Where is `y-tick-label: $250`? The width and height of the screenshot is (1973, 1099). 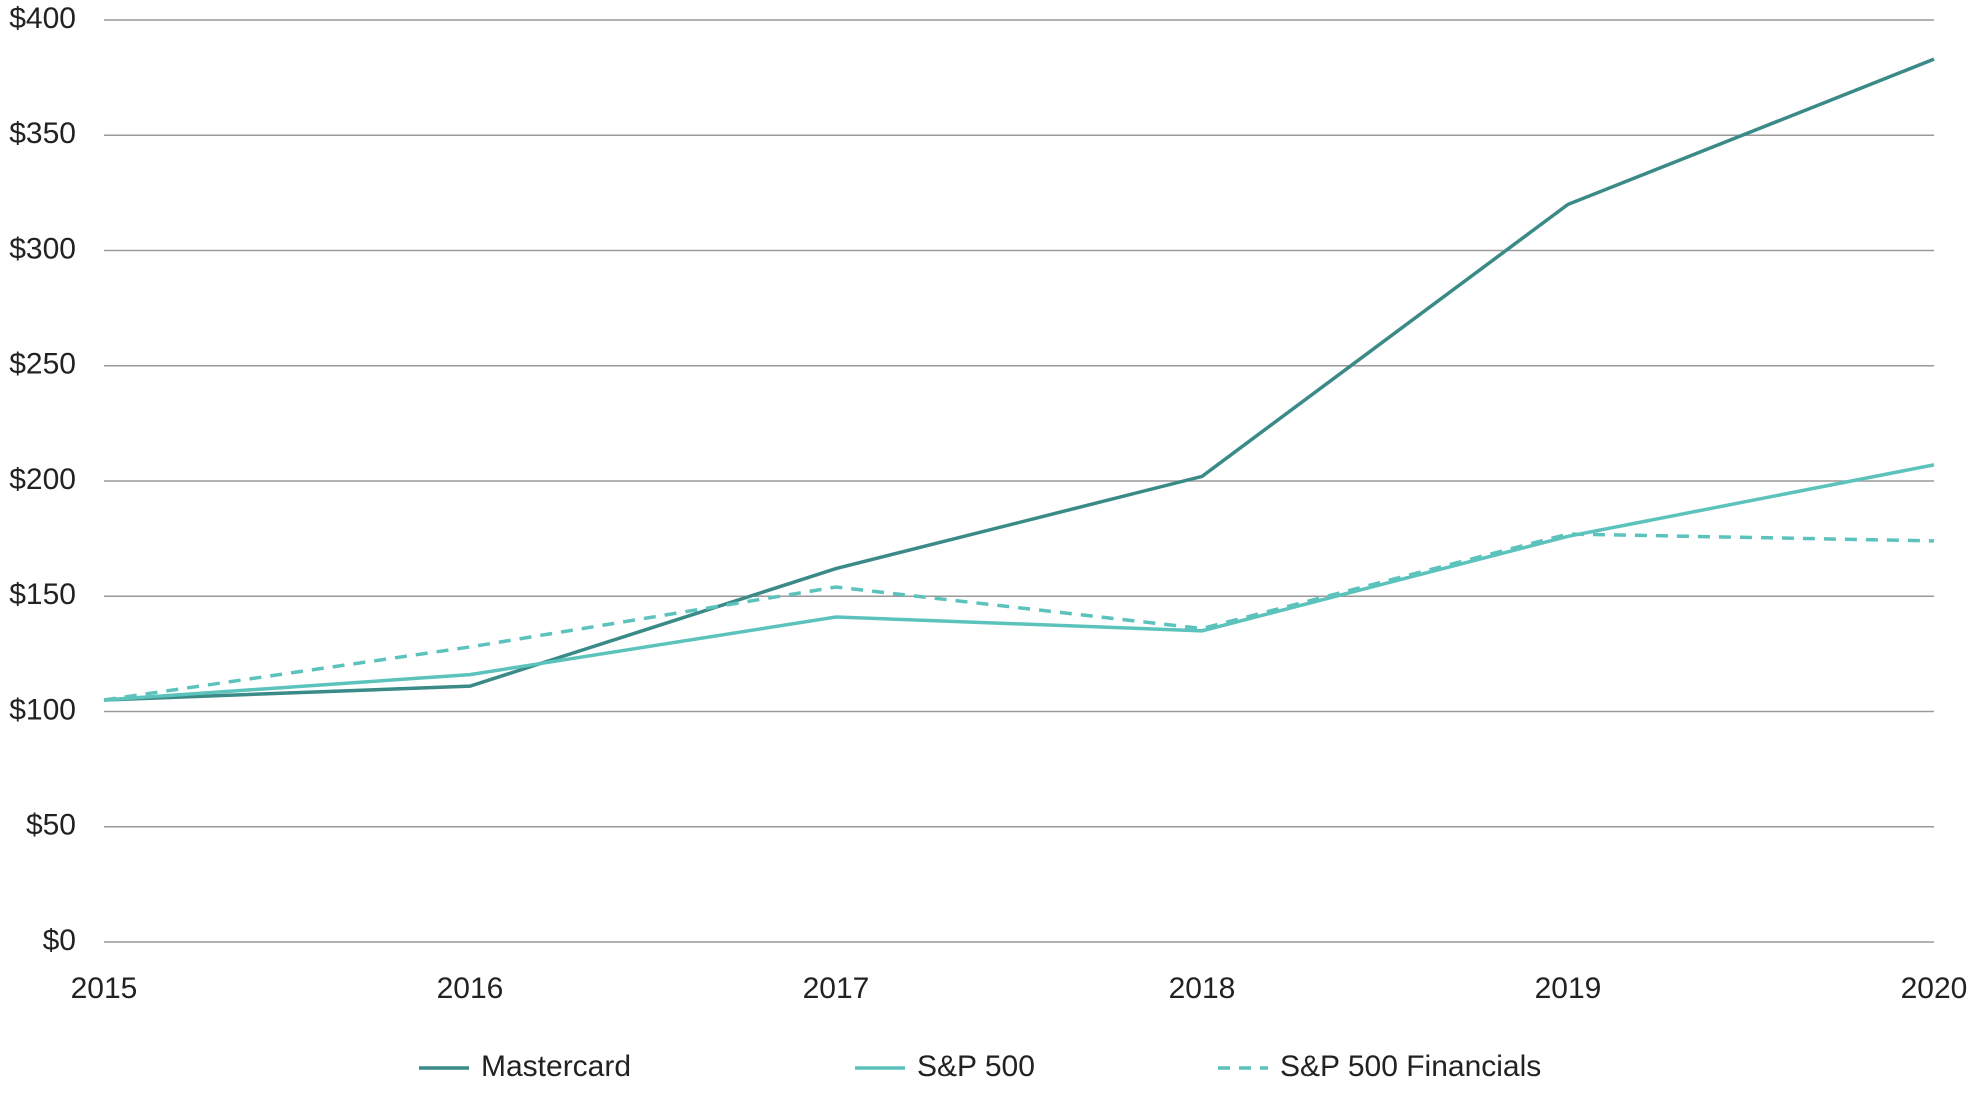
y-tick-label: $250 is located at coordinates (42, 364).